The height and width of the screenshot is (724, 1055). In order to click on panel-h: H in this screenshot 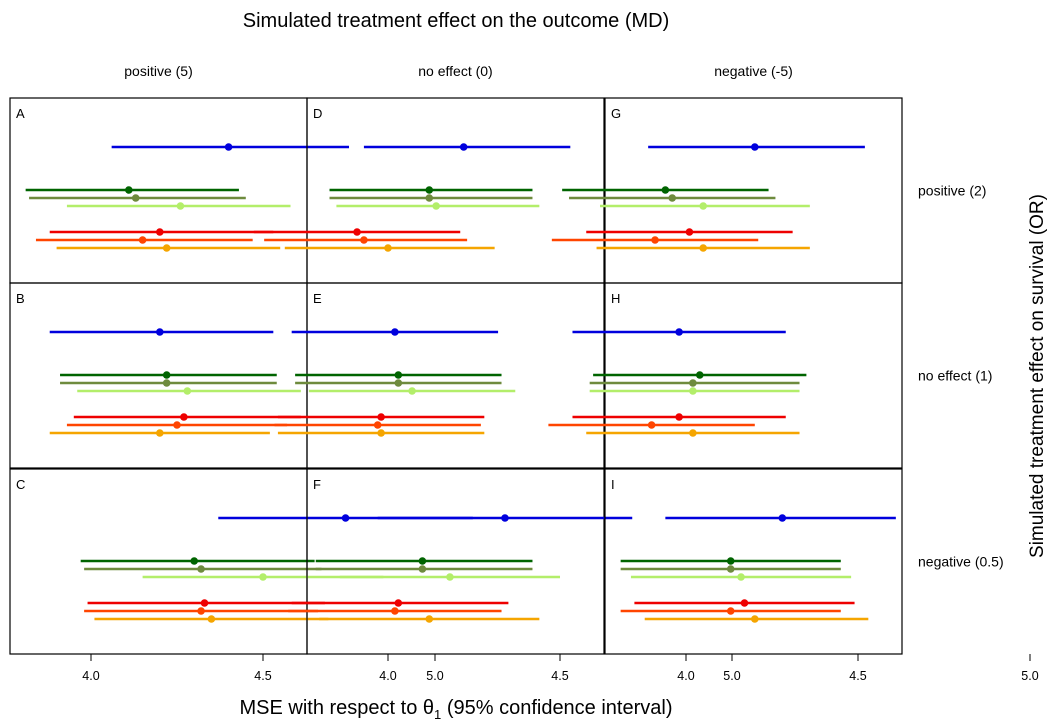, I will do `click(725, 375)`.